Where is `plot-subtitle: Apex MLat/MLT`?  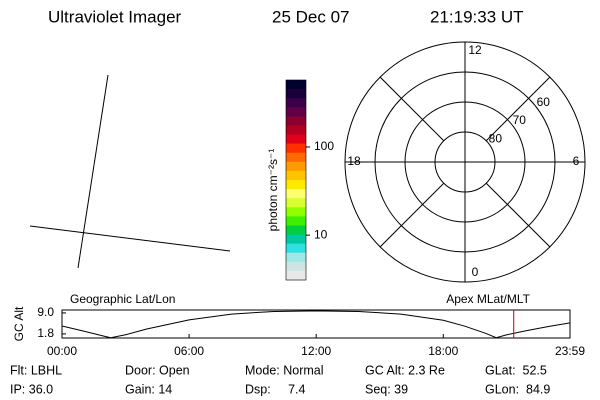 plot-subtitle: Apex MLat/MLT is located at coordinates (488, 299).